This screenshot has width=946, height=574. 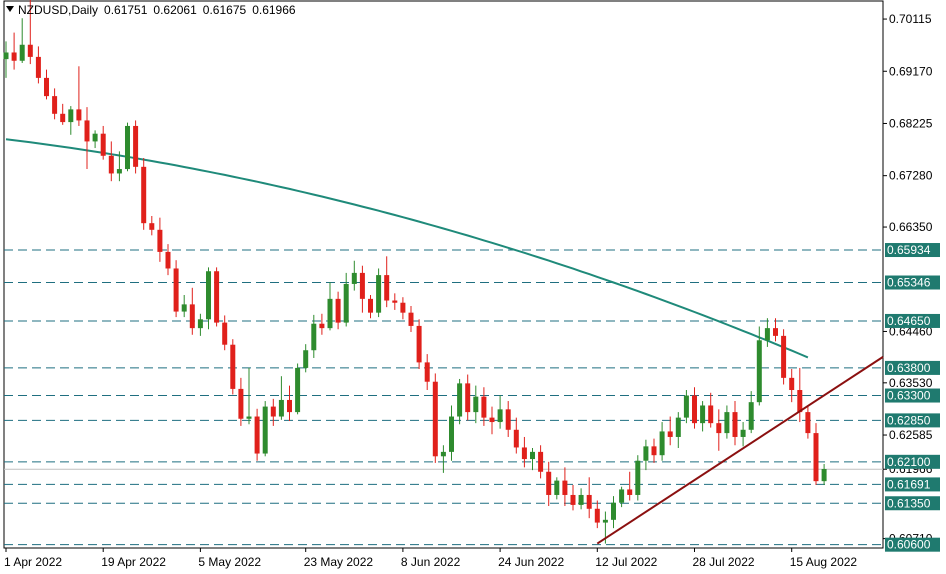 I want to click on y-tick-label: 0.70115, so click(x=910, y=19).